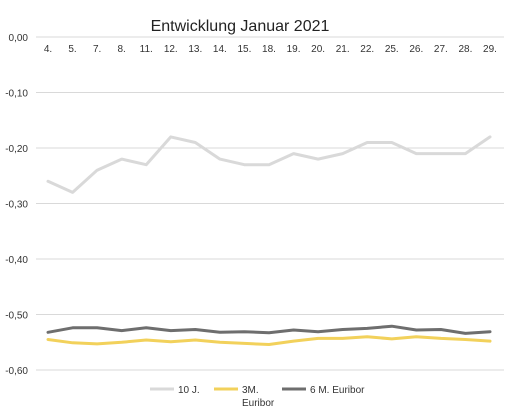  Describe the element at coordinates (16, 260) in the screenshot. I see `y-tick-label: -0,40` at that location.